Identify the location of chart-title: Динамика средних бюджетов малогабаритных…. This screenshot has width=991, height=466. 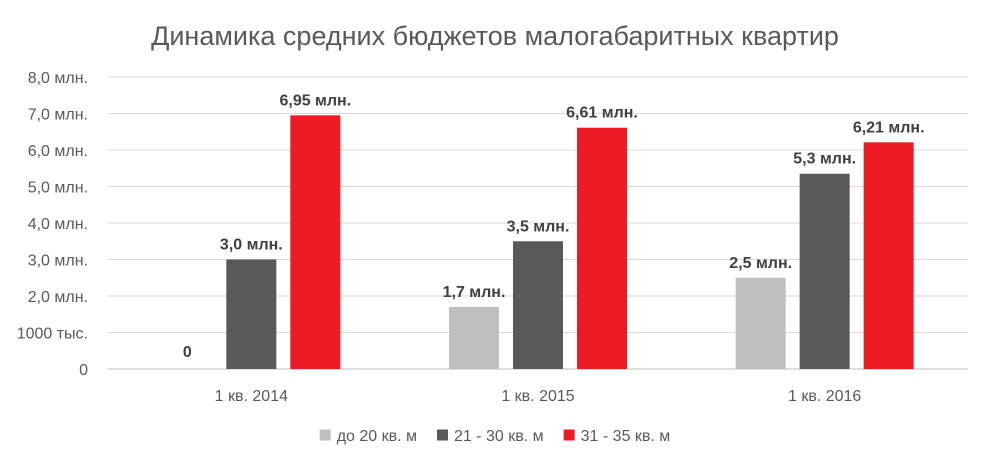
(495, 36).